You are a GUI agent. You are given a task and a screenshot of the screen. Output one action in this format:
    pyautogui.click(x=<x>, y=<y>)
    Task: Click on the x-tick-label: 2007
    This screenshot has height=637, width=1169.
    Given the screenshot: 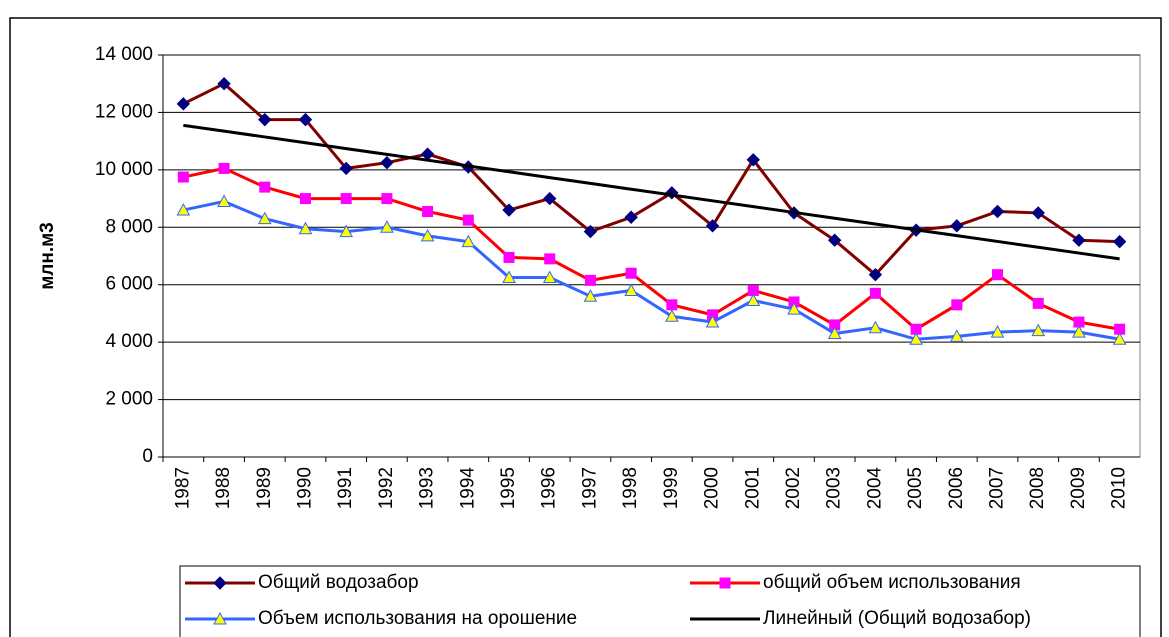 What is the action you would take?
    pyautogui.click(x=997, y=488)
    